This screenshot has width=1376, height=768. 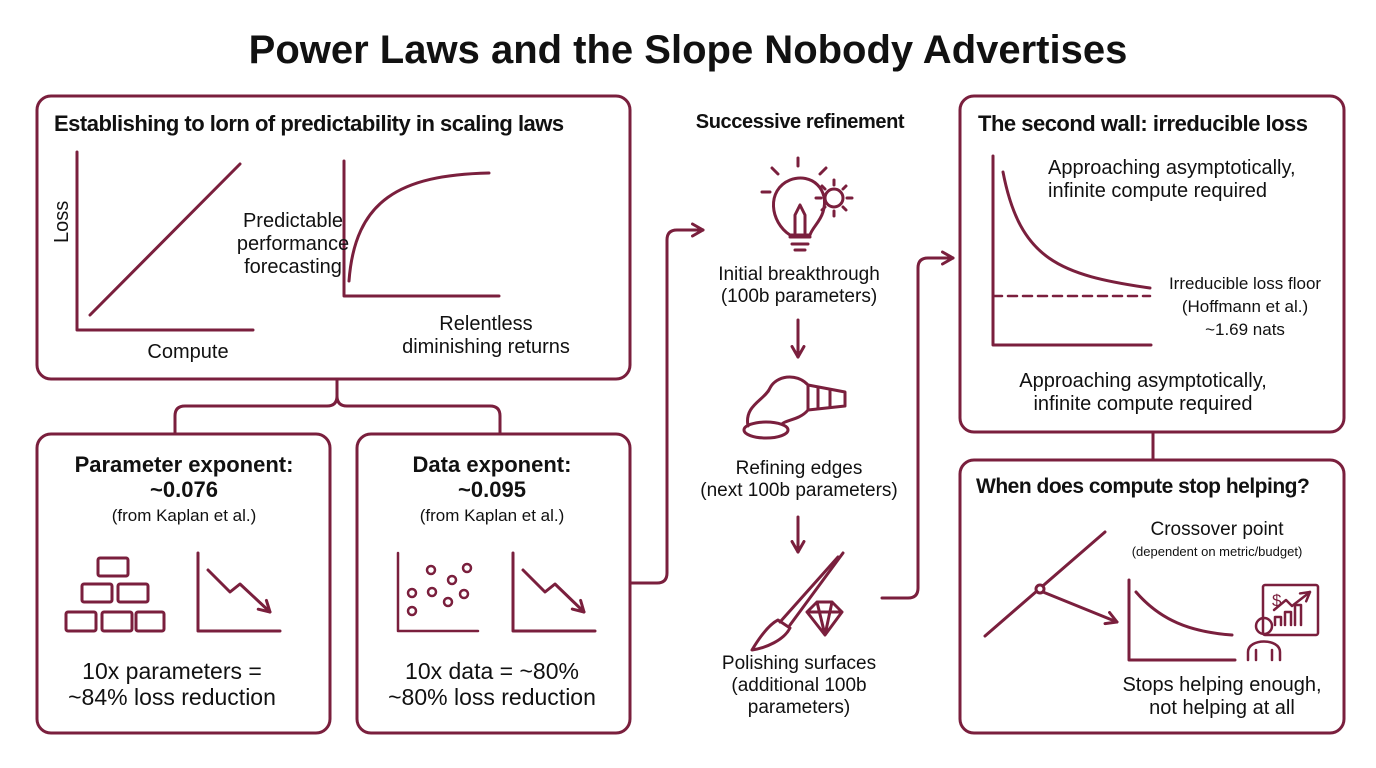 What do you see at coordinates (1076, 230) in the screenshot?
I see `wall-chart-curve` at bounding box center [1076, 230].